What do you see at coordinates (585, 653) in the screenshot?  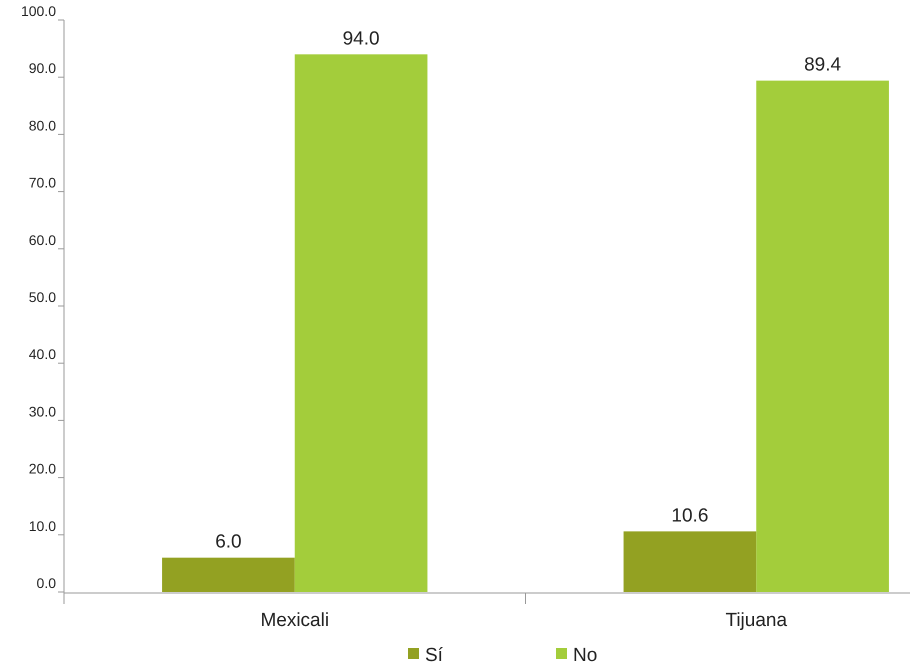 I see `legend-label: No` at bounding box center [585, 653].